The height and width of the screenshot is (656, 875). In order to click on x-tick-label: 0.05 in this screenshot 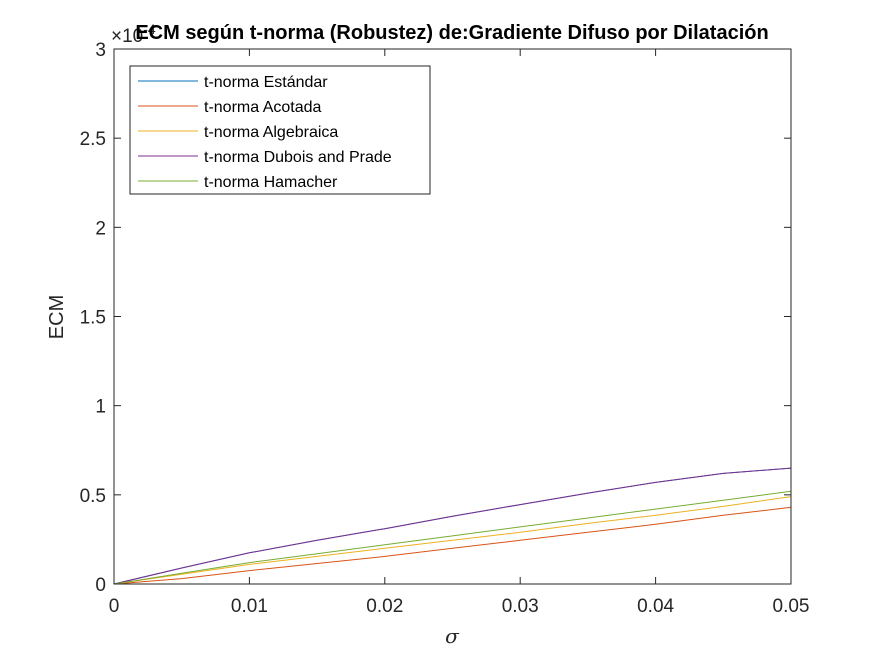, I will do `click(791, 606)`.